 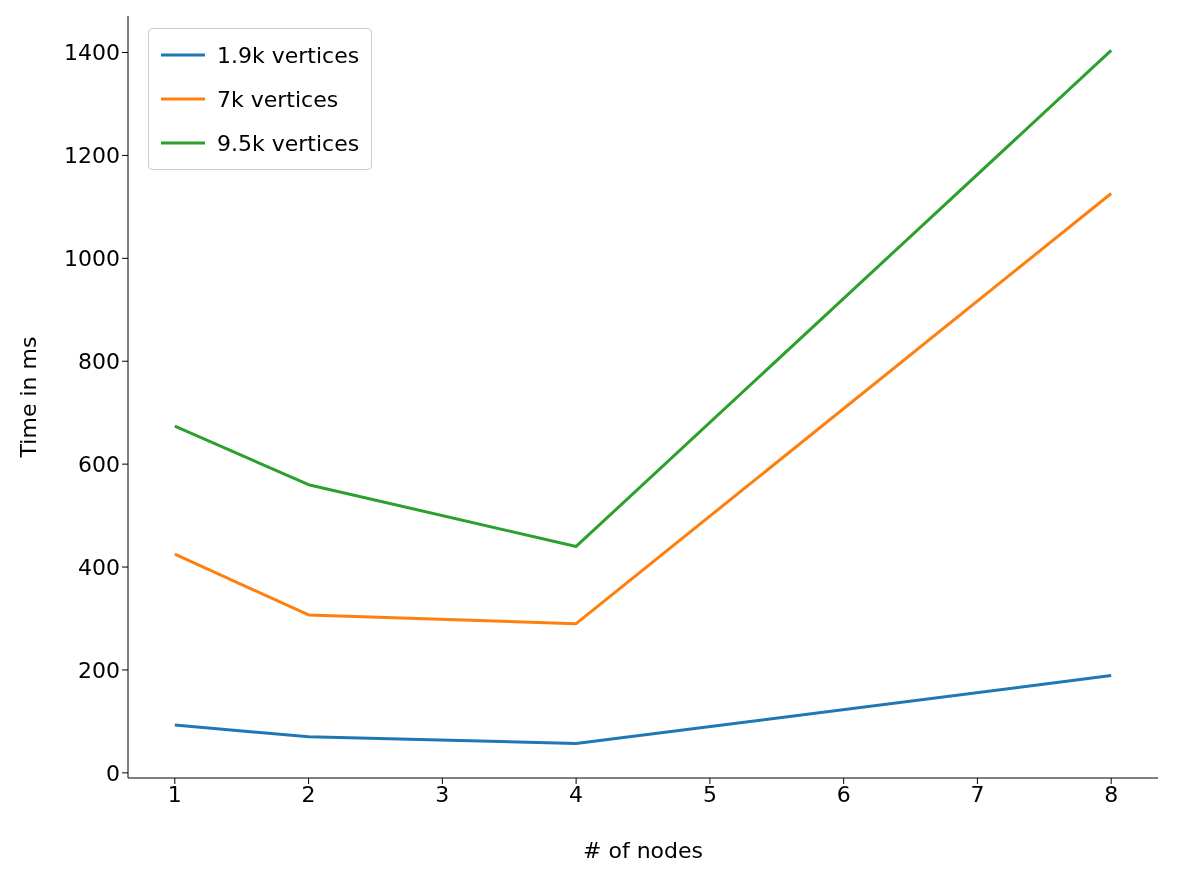 I want to click on x-tick-label: 5, so click(x=709, y=794).